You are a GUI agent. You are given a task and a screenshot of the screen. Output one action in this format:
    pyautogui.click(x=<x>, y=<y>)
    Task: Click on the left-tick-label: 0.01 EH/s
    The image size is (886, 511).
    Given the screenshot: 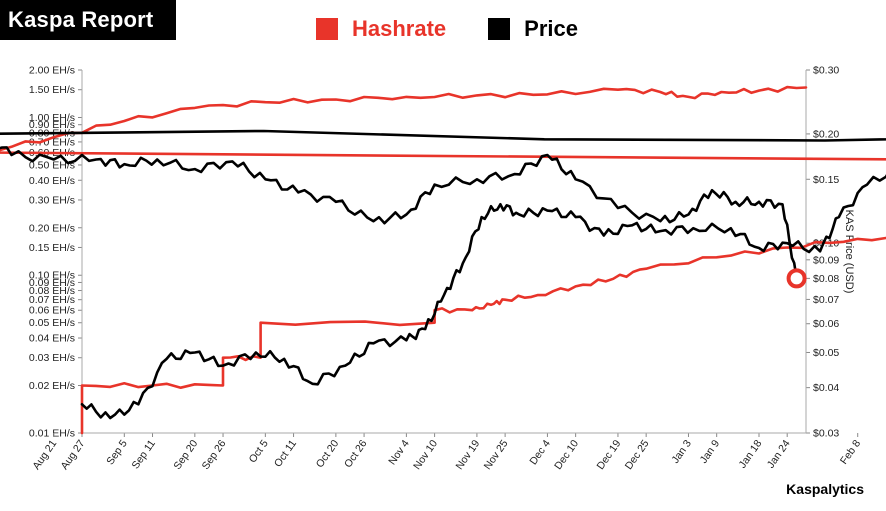 What is the action you would take?
    pyautogui.click(x=52, y=434)
    